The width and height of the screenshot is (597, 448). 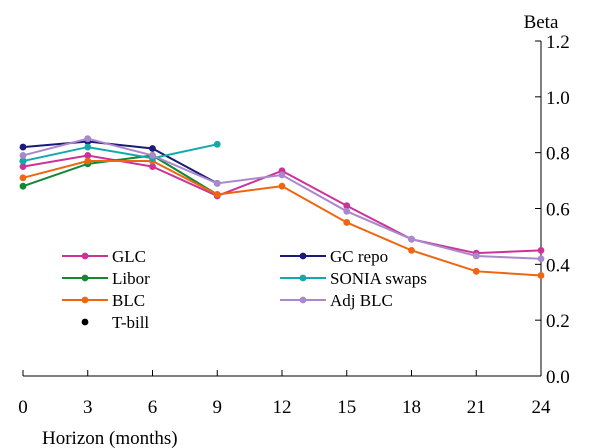 I want to click on x-tick-label: 18, so click(x=411, y=407).